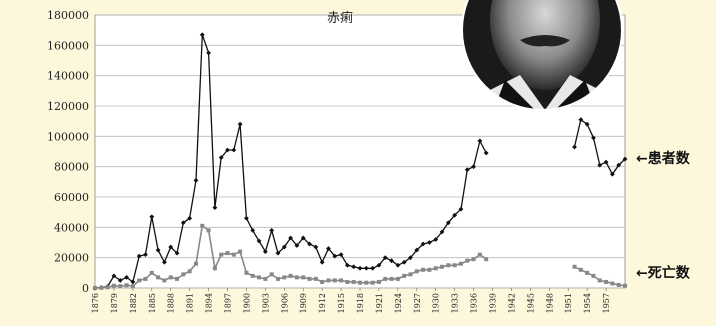  I want to click on legend-label-deaths: ←死亡数, so click(663, 272).